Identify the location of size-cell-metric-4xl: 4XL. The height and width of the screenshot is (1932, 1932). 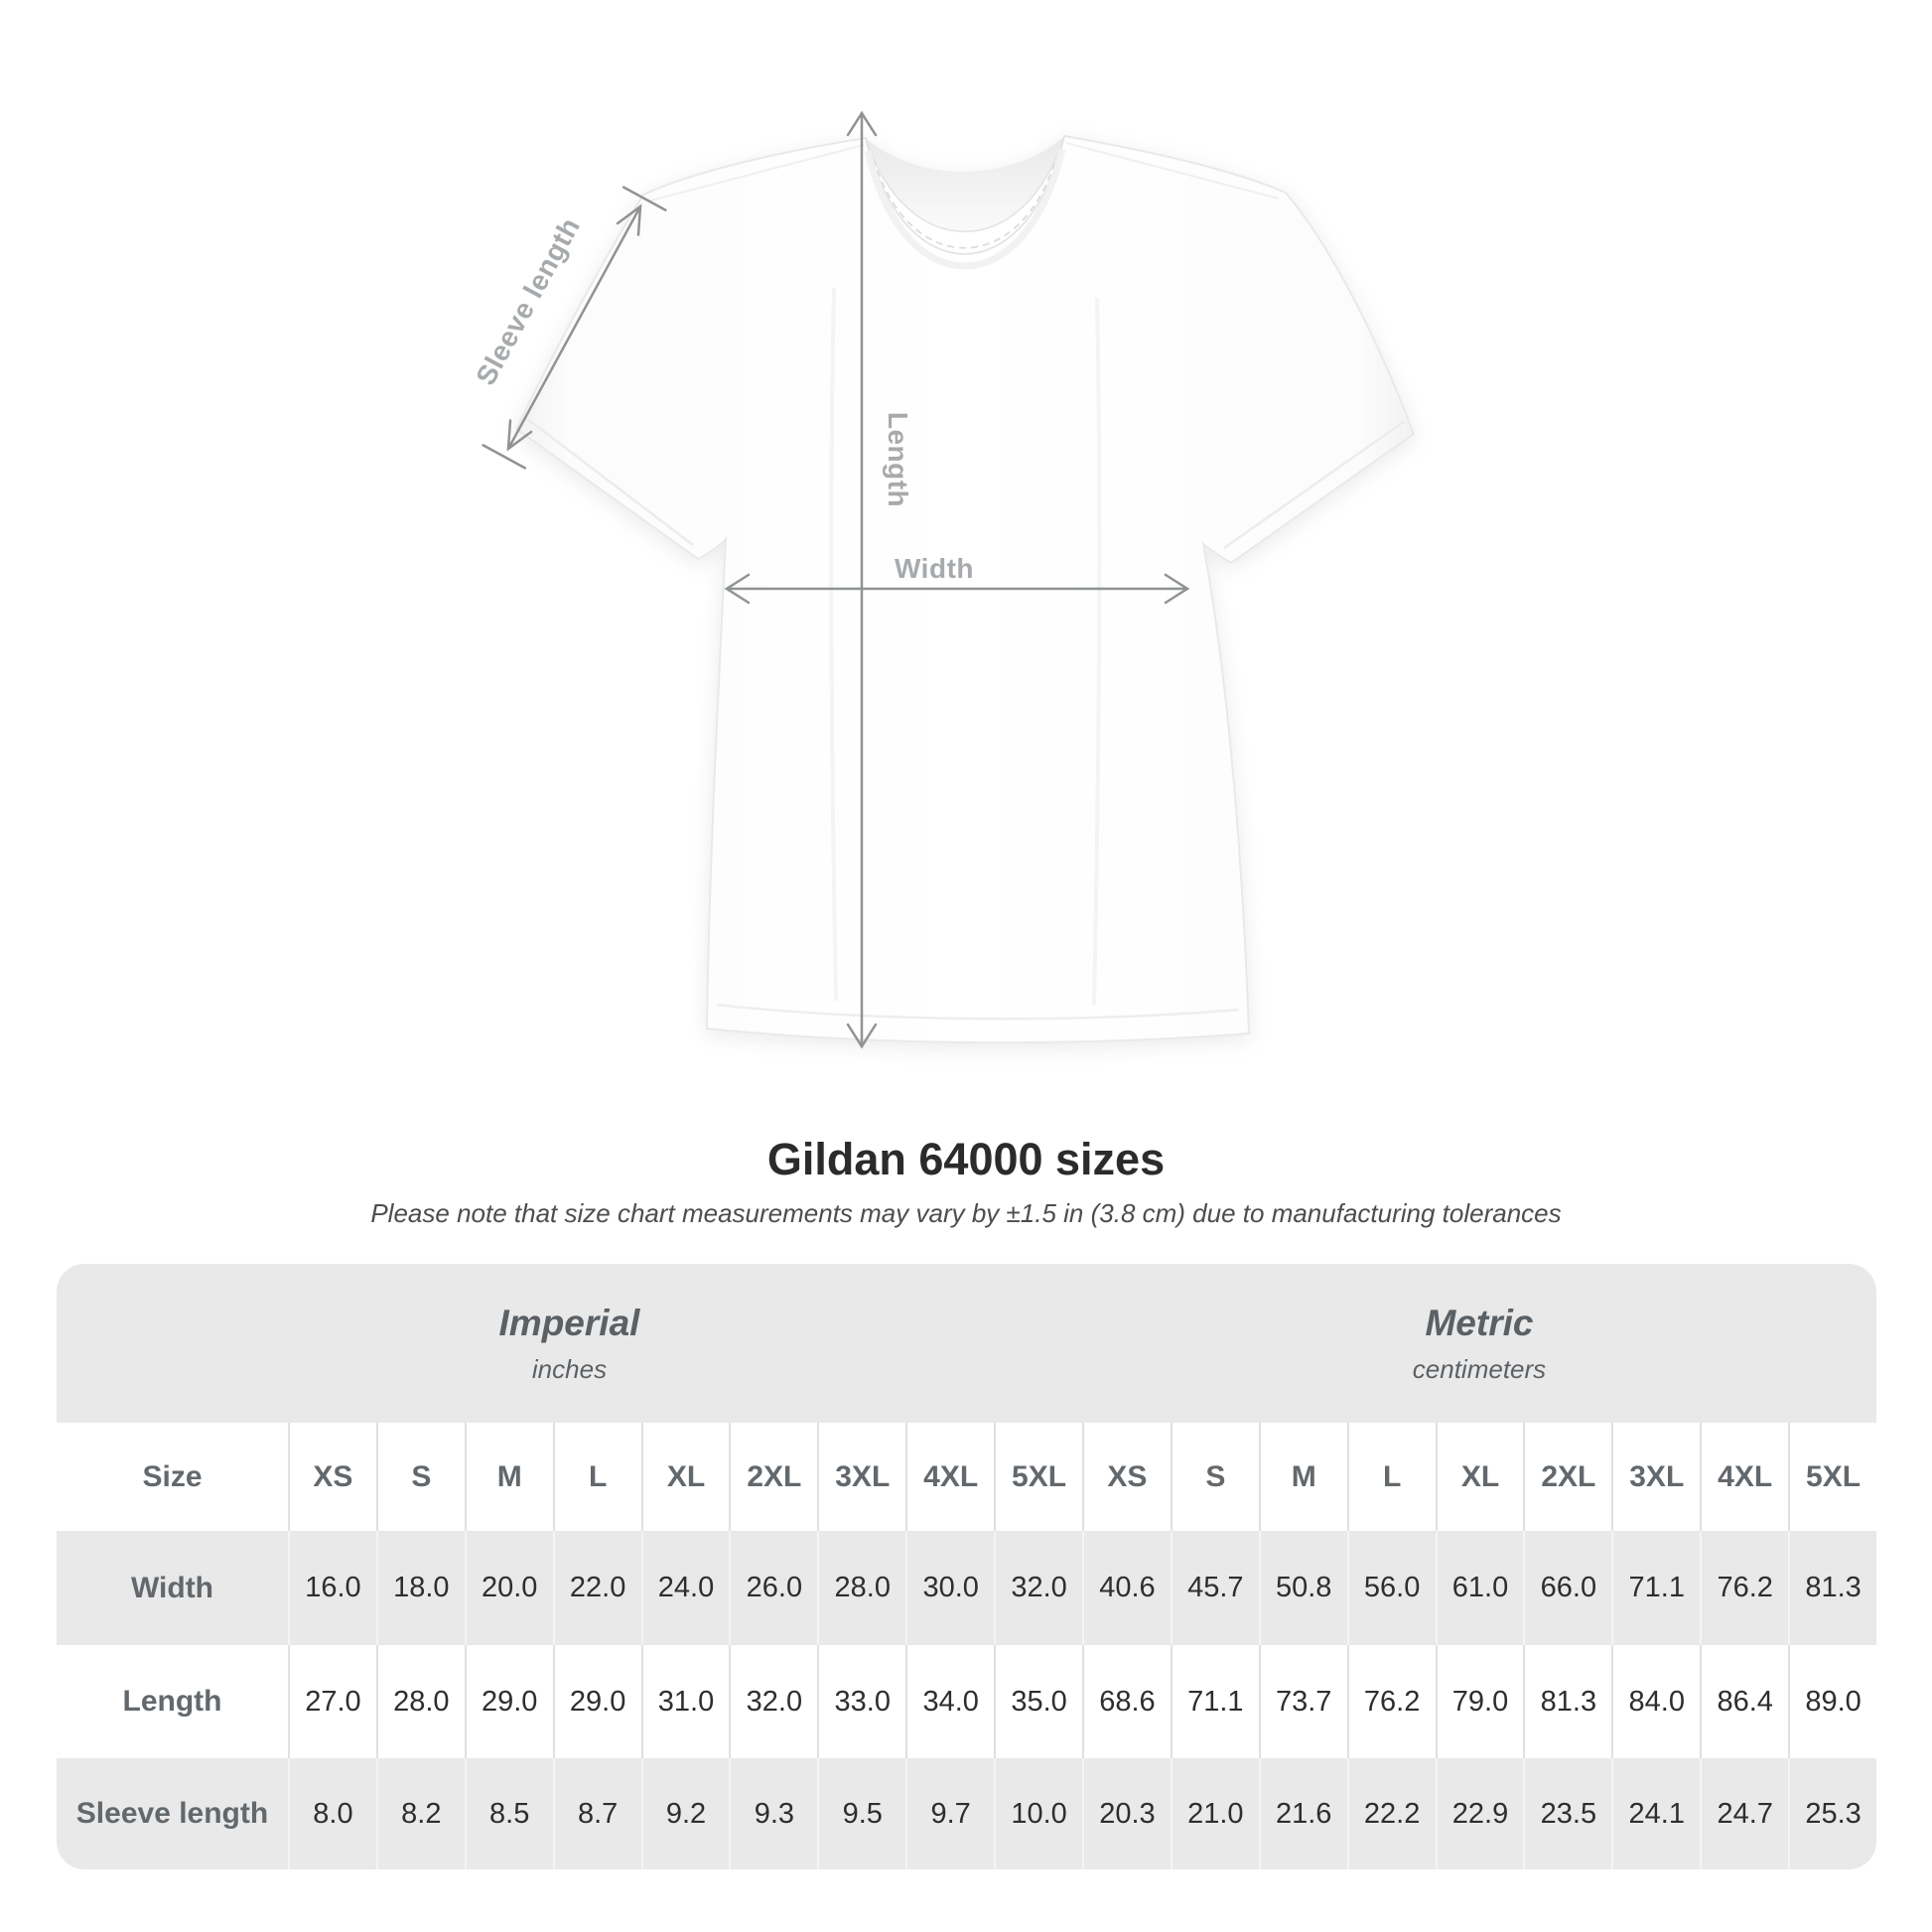
(1745, 1477).